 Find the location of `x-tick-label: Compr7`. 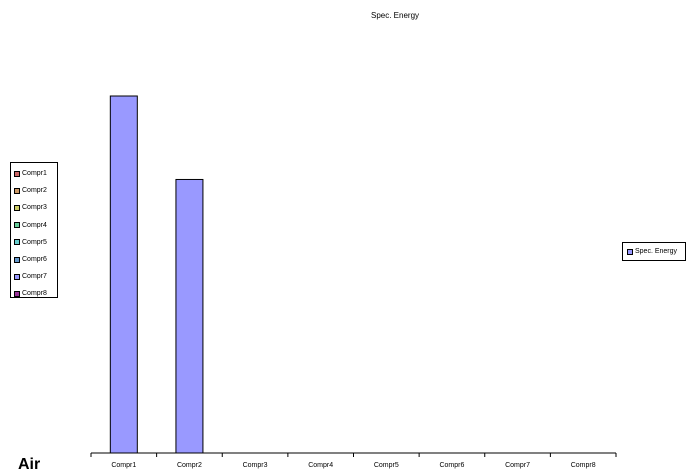

x-tick-label: Compr7 is located at coordinates (517, 465).